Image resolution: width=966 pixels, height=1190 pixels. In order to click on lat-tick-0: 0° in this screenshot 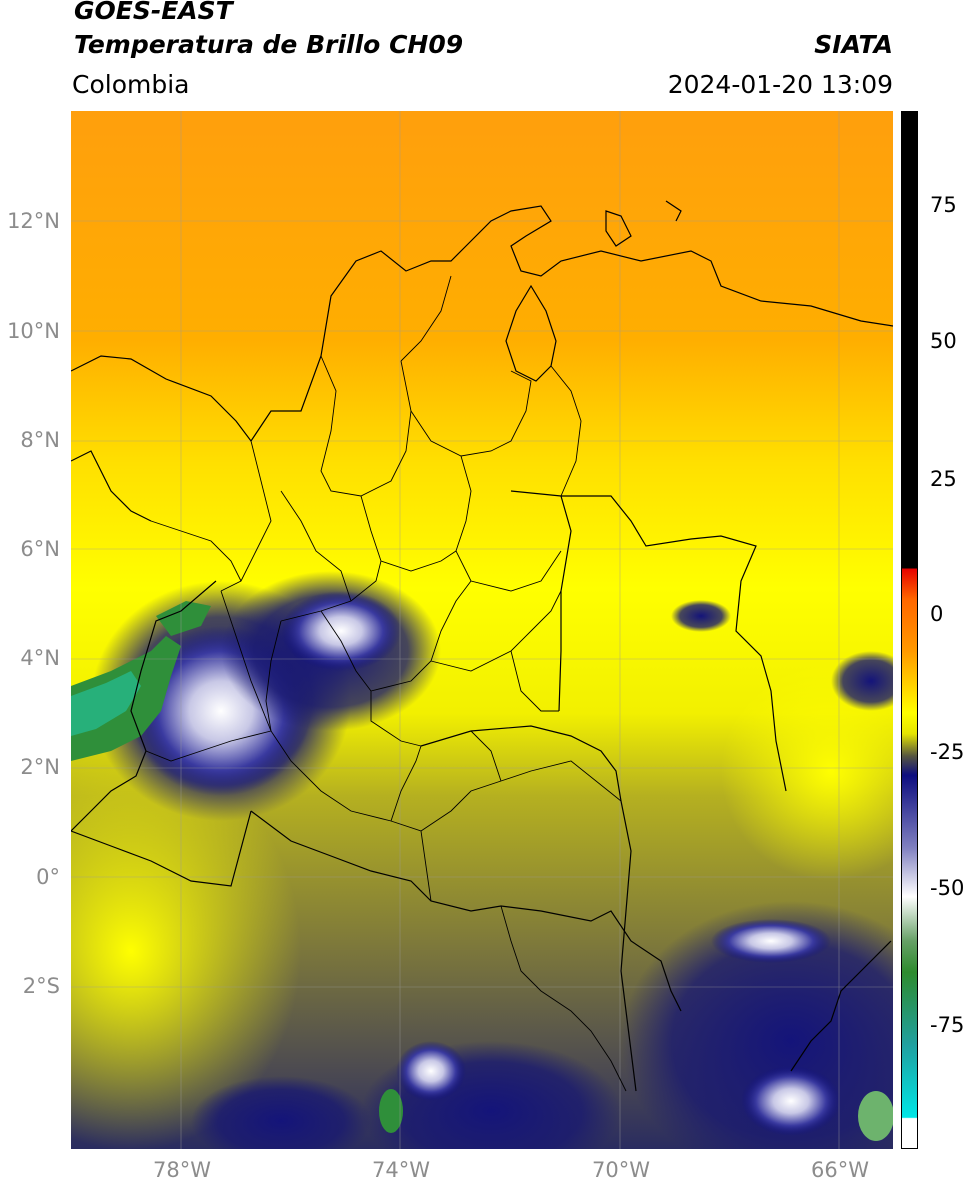, I will do `click(48, 877)`.